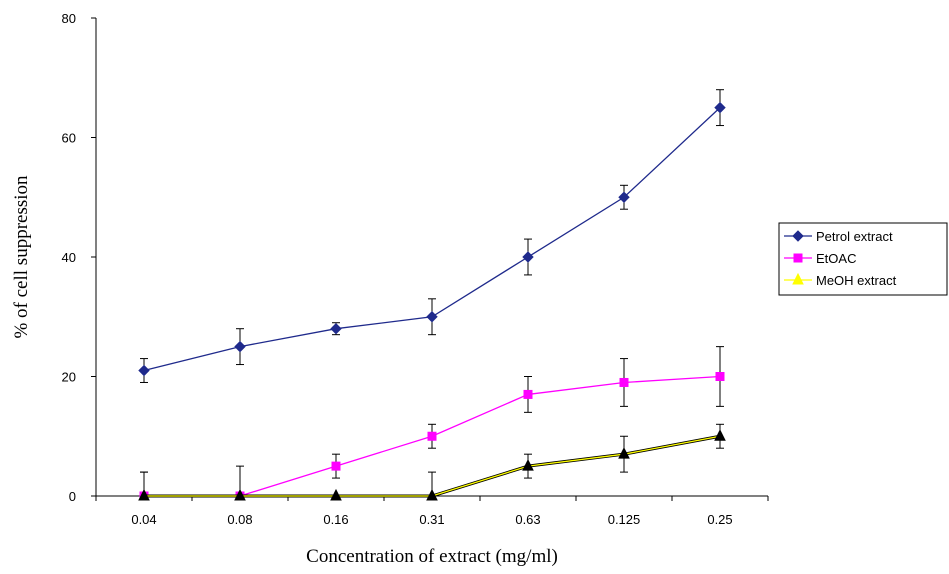 Image resolution: width=949 pixels, height=574 pixels. Describe the element at coordinates (854, 236) in the screenshot. I see `legend-label: Petrol extract` at that location.